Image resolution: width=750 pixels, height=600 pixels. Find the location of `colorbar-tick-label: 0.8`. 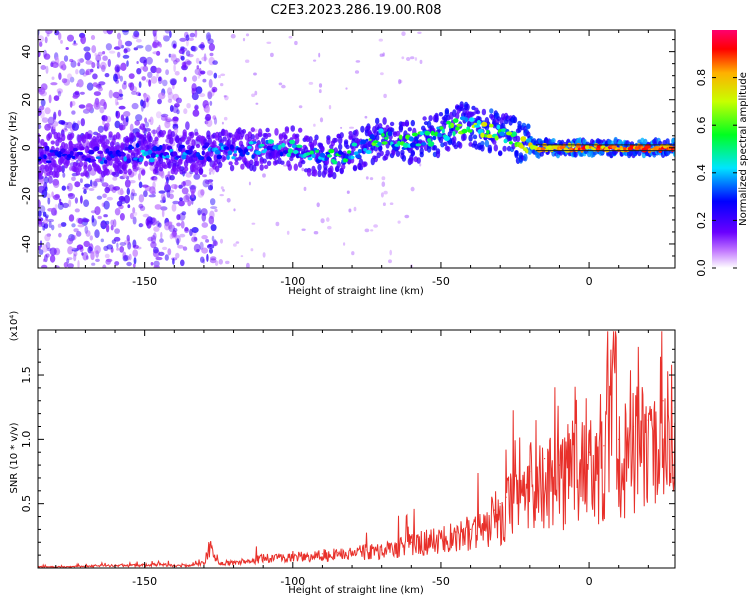

colorbar-tick-label: 0.8 is located at coordinates (701, 78).